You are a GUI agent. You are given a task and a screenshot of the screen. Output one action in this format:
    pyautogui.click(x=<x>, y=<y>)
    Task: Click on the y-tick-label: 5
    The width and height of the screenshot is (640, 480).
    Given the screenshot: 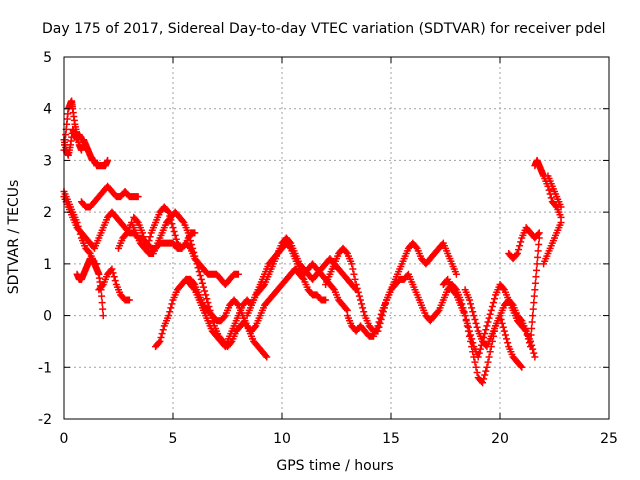 What is the action you would take?
    pyautogui.click(x=47, y=58)
    